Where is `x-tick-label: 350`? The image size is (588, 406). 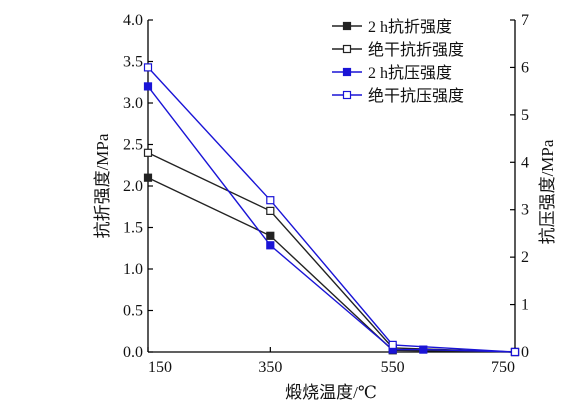 x-tick-label: 350 is located at coordinates (270, 367).